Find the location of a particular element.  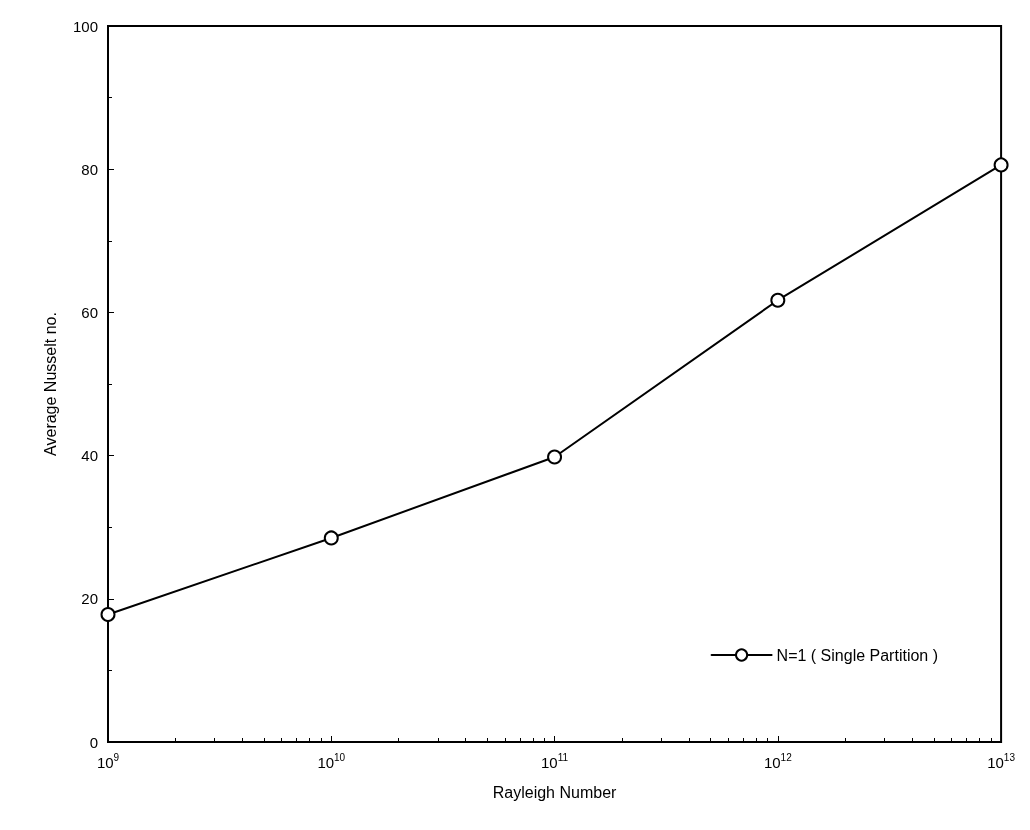

x-axis-title: Rayleigh Number is located at coordinates (555, 792).